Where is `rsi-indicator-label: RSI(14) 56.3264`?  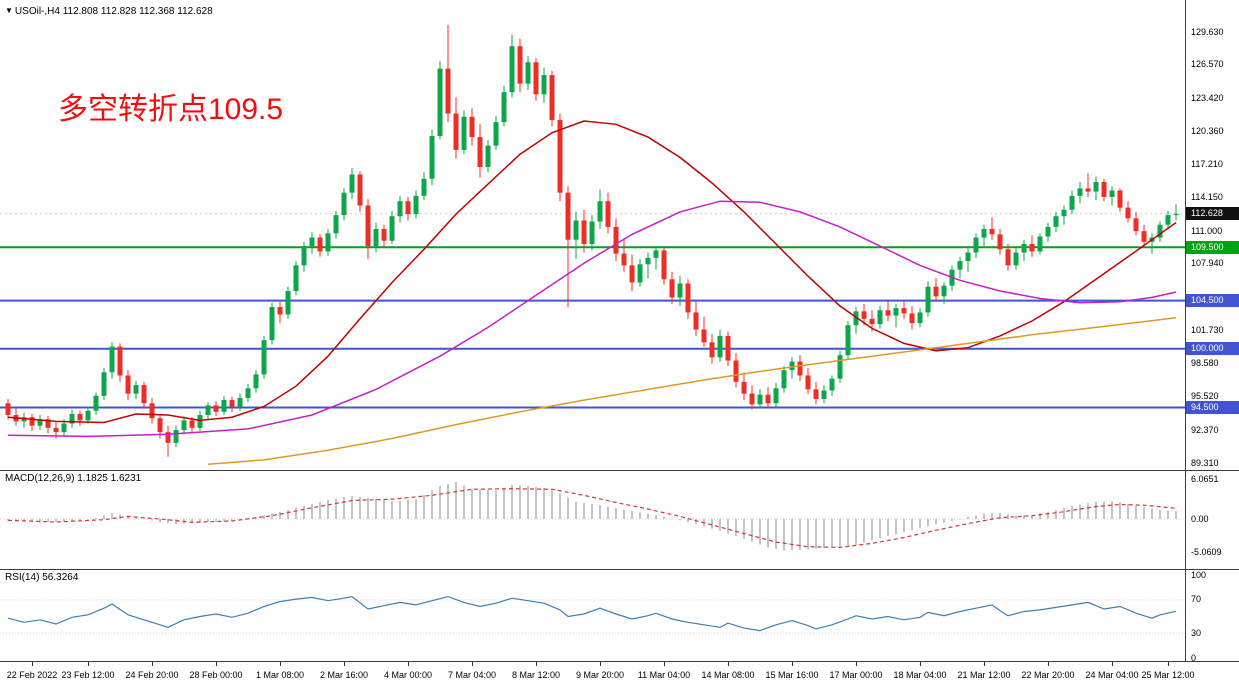
rsi-indicator-label: RSI(14) 56.3264 is located at coordinates (42, 577).